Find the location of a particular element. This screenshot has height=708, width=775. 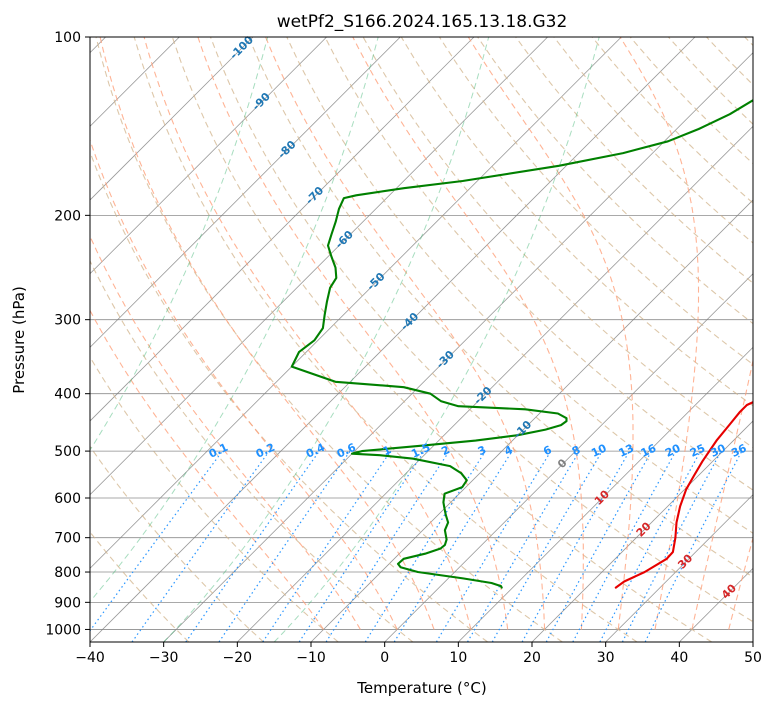

x-tick-label: 30 is located at coordinates (606, 658).